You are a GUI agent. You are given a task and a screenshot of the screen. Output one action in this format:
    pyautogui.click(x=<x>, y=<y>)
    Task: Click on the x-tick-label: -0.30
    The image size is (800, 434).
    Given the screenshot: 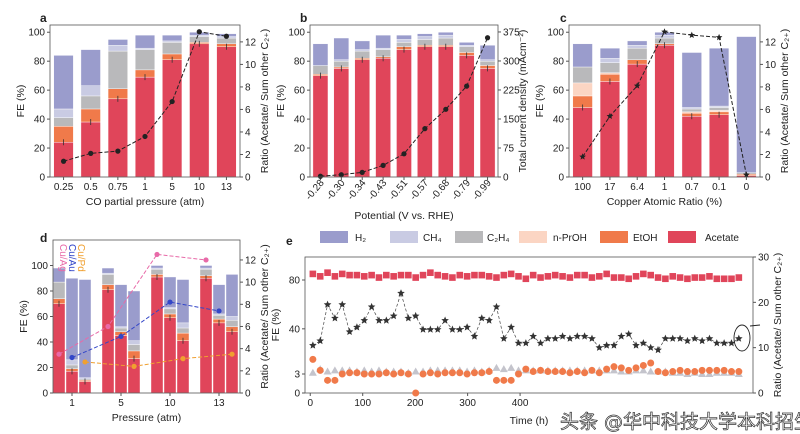 What is the action you would take?
    pyautogui.click(x=336, y=190)
    